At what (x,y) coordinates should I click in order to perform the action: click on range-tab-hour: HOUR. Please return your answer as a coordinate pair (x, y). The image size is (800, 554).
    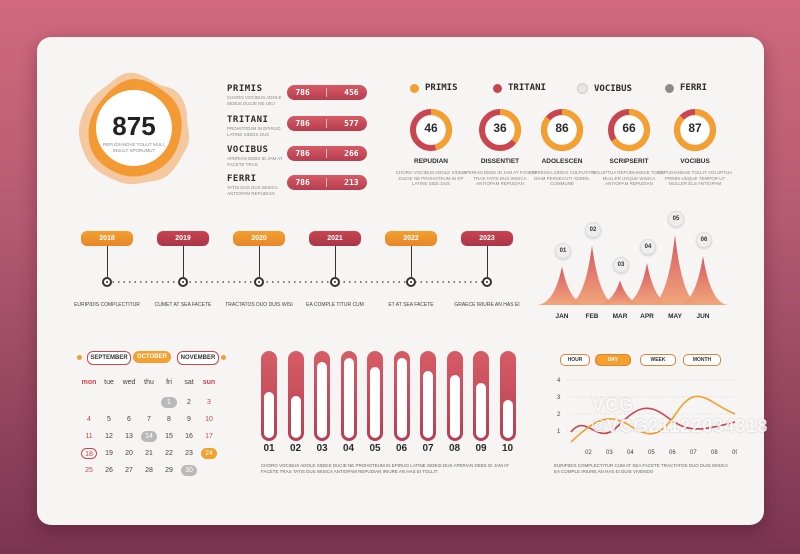
    Looking at the image, I should click on (575, 360).